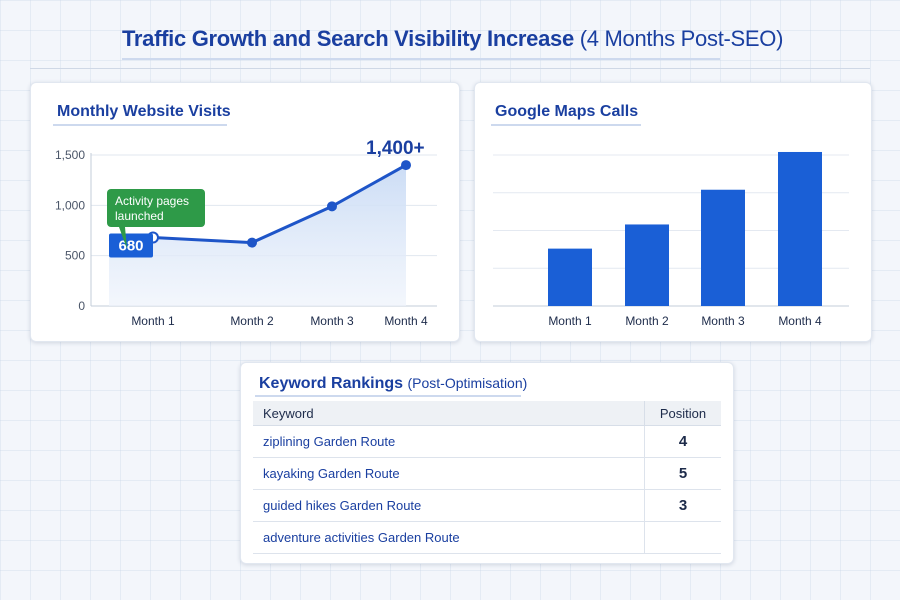  What do you see at coordinates (449, 537) in the screenshot?
I see `keyword-cell: adventure activities Garden Route` at bounding box center [449, 537].